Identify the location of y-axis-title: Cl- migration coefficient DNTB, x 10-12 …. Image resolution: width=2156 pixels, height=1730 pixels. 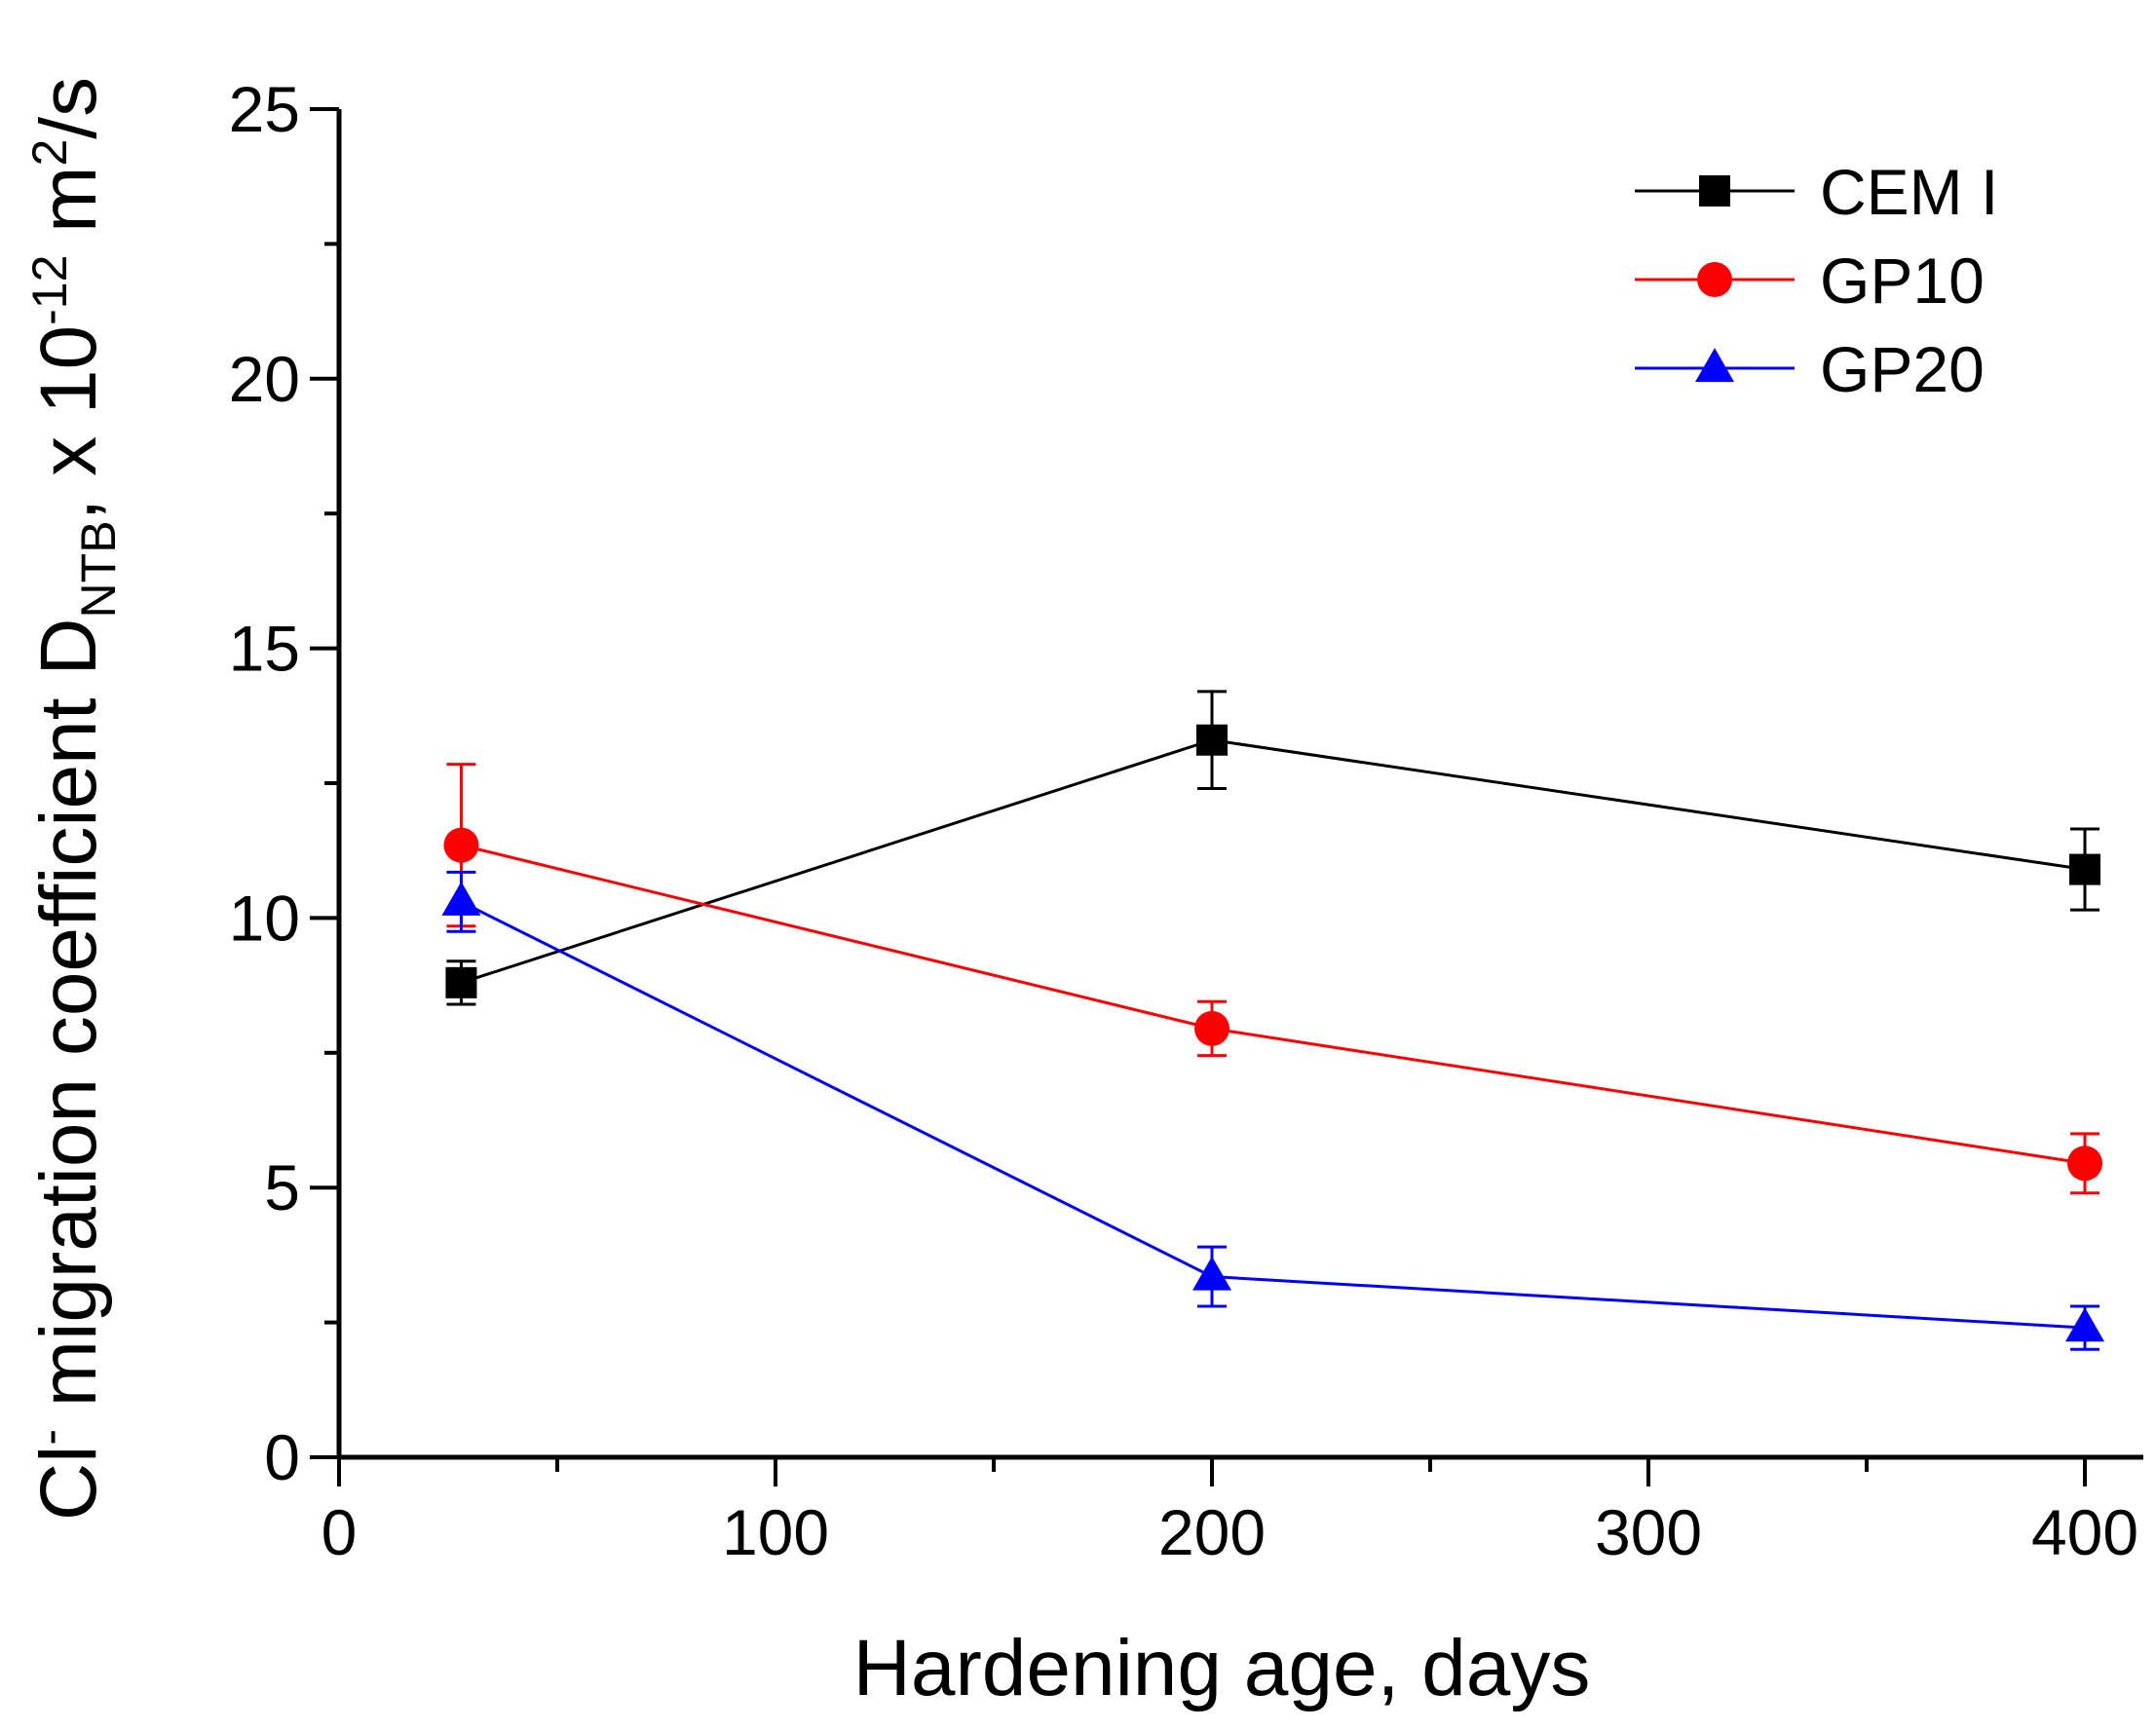
(74, 799).